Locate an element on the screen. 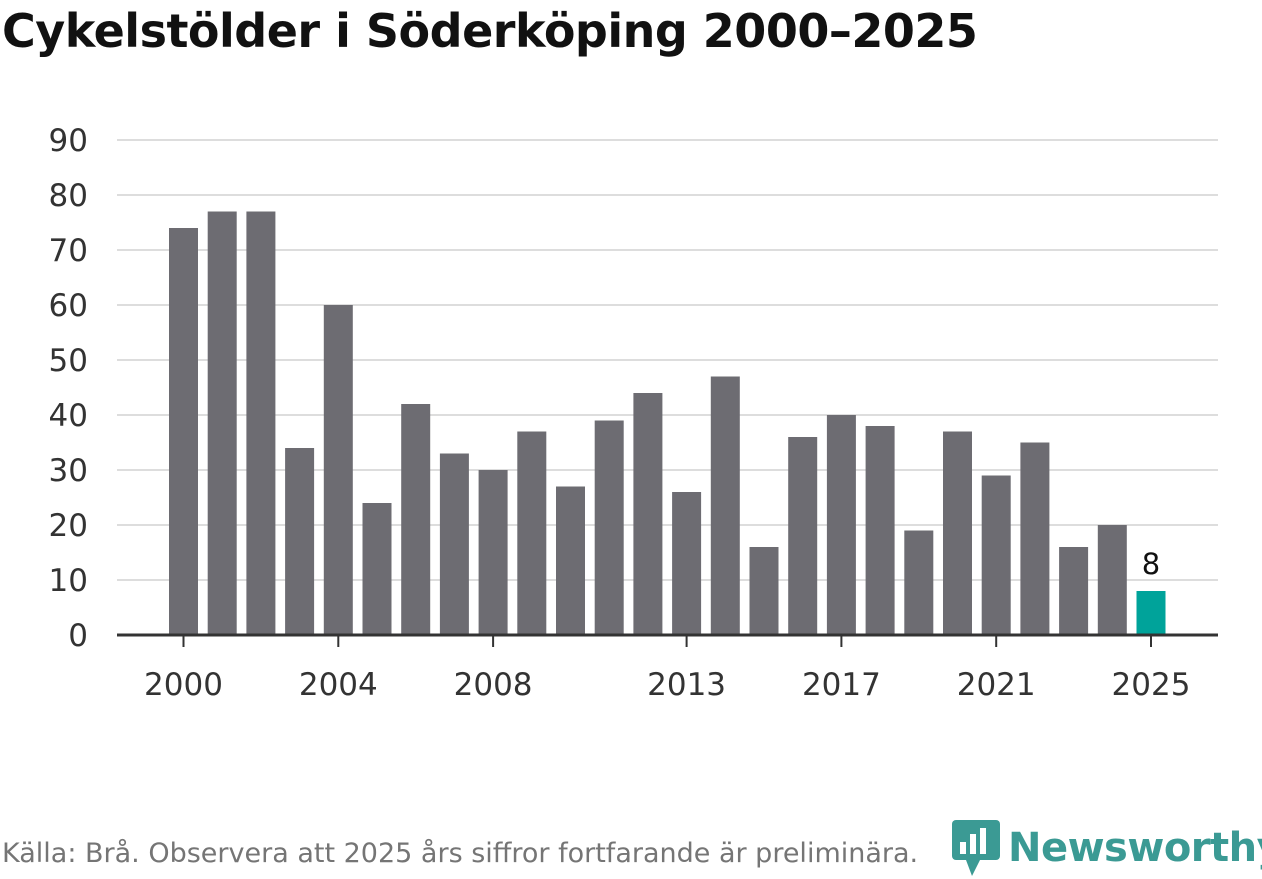 Image resolution: width=1262 pixels, height=879 pixels. x-tick-label: 2017 is located at coordinates (841, 685).